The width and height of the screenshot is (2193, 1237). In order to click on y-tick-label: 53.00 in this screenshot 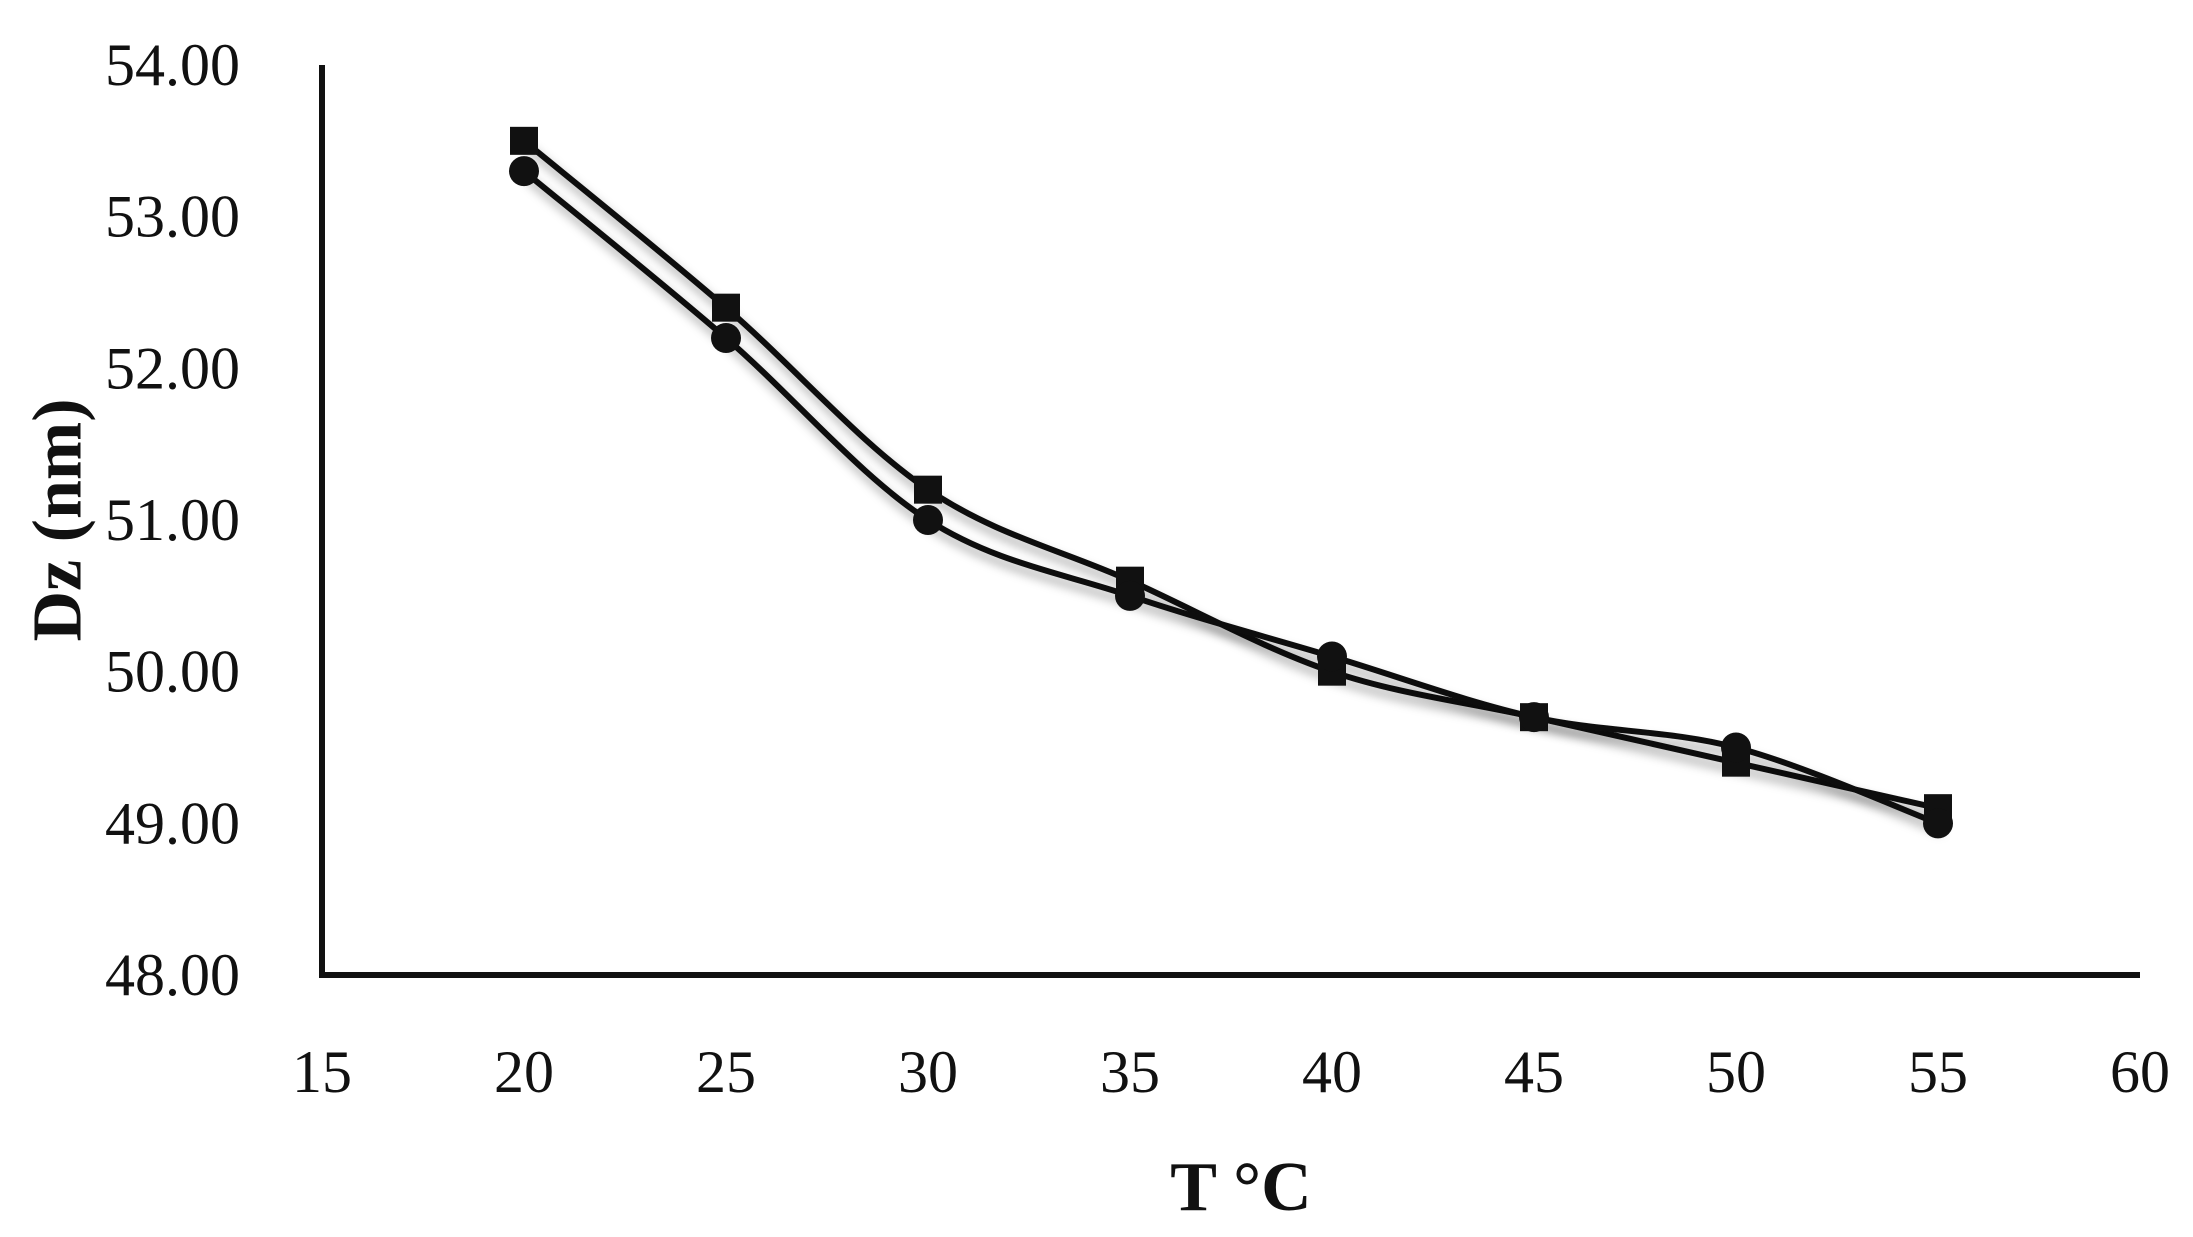, I will do `click(172, 217)`.